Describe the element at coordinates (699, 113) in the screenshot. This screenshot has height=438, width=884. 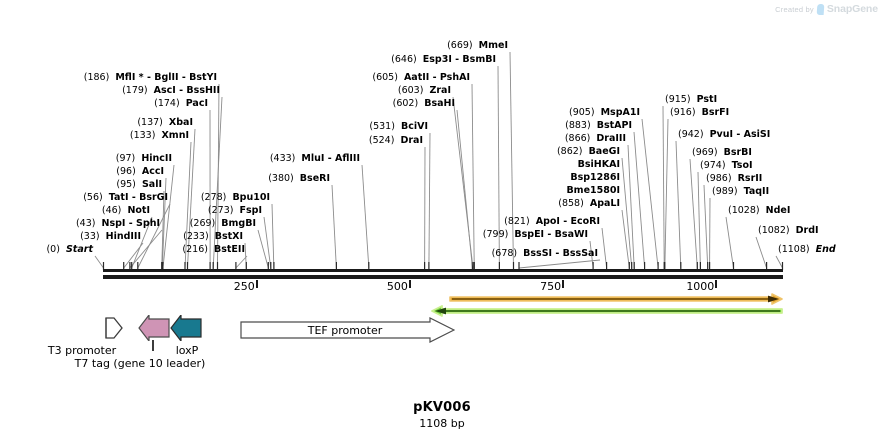
I see `restriction-site-label: (916) BsrFI` at that location.